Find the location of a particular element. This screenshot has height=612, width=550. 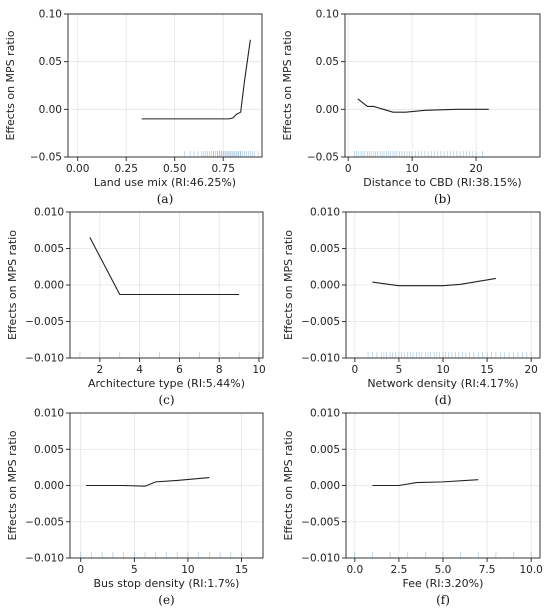

panel-letter: (c) is located at coordinates (166, 400).